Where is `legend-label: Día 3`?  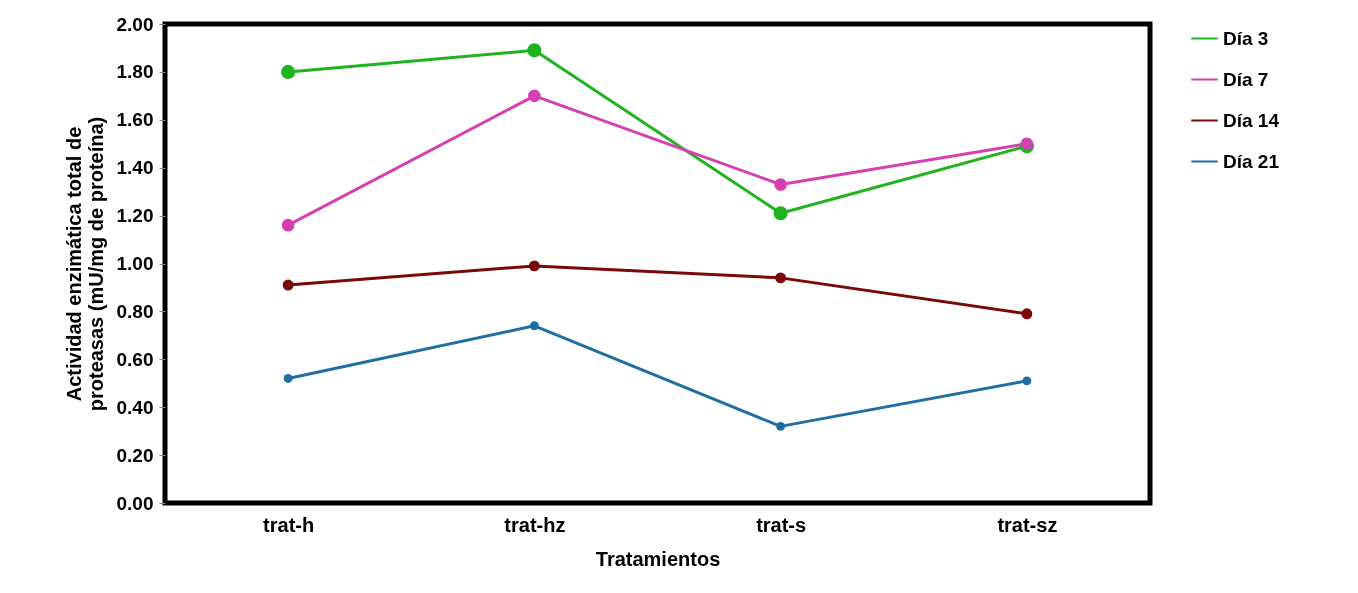 legend-label: Día 3 is located at coordinates (1246, 38).